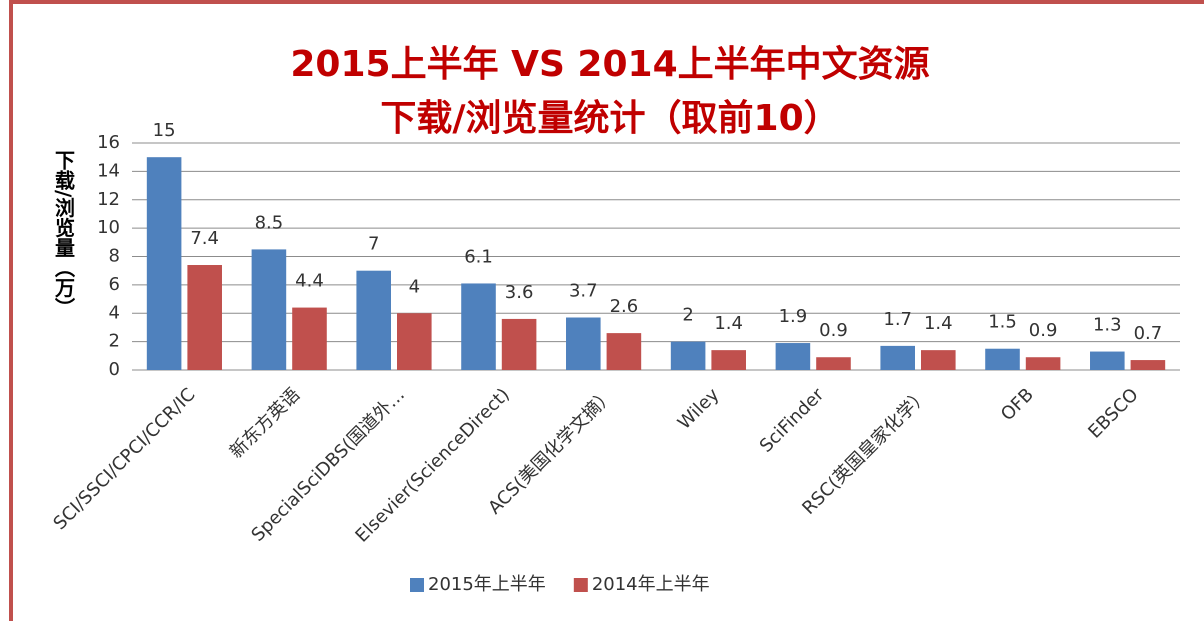 This screenshot has height=621, width=1204. Describe the element at coordinates (609, 64) in the screenshot. I see `chart-title: 2015上半年 VS 2014上半年中文资源` at that location.